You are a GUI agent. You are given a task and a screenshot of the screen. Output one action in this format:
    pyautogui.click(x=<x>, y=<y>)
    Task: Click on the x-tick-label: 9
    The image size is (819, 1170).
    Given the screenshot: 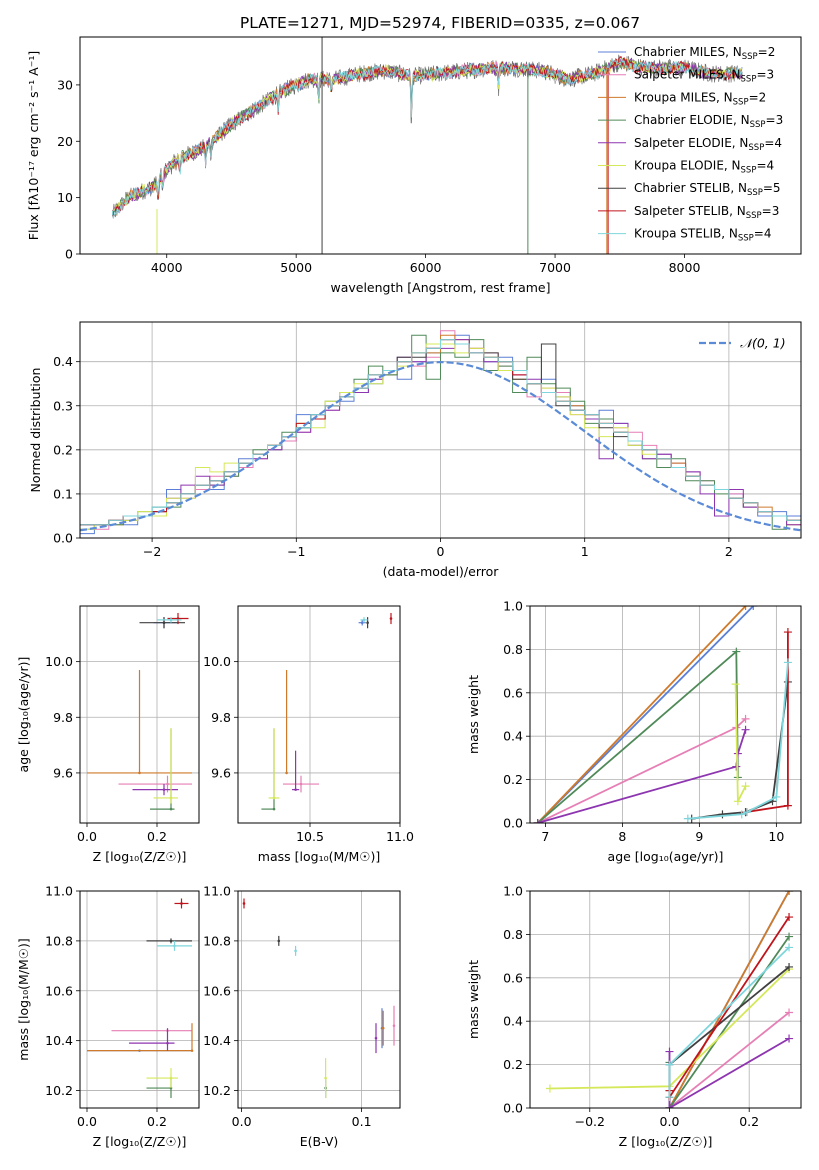 What is the action you would take?
    pyautogui.click(x=699, y=836)
    